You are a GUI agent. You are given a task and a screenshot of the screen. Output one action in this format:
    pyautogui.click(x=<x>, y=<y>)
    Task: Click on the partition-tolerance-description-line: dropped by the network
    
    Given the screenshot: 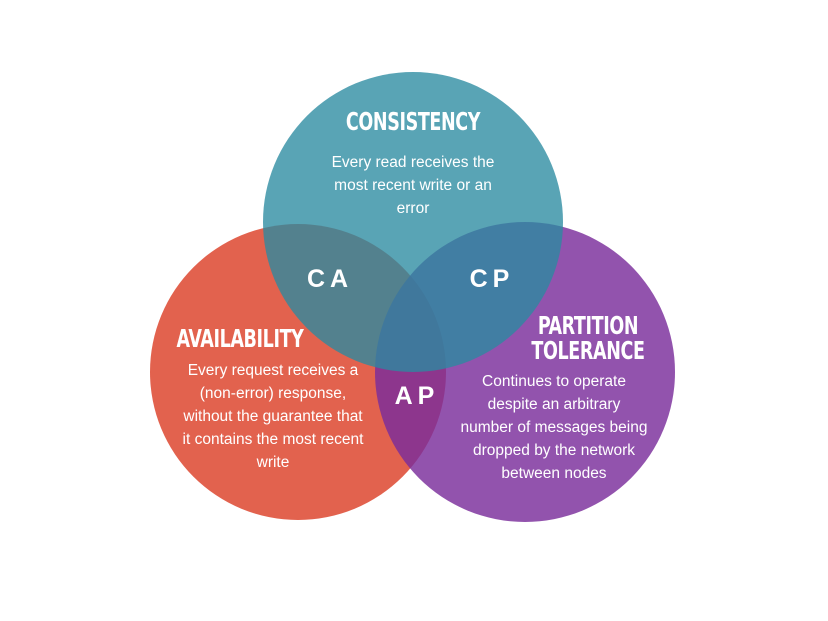 What is the action you would take?
    pyautogui.click(x=554, y=450)
    